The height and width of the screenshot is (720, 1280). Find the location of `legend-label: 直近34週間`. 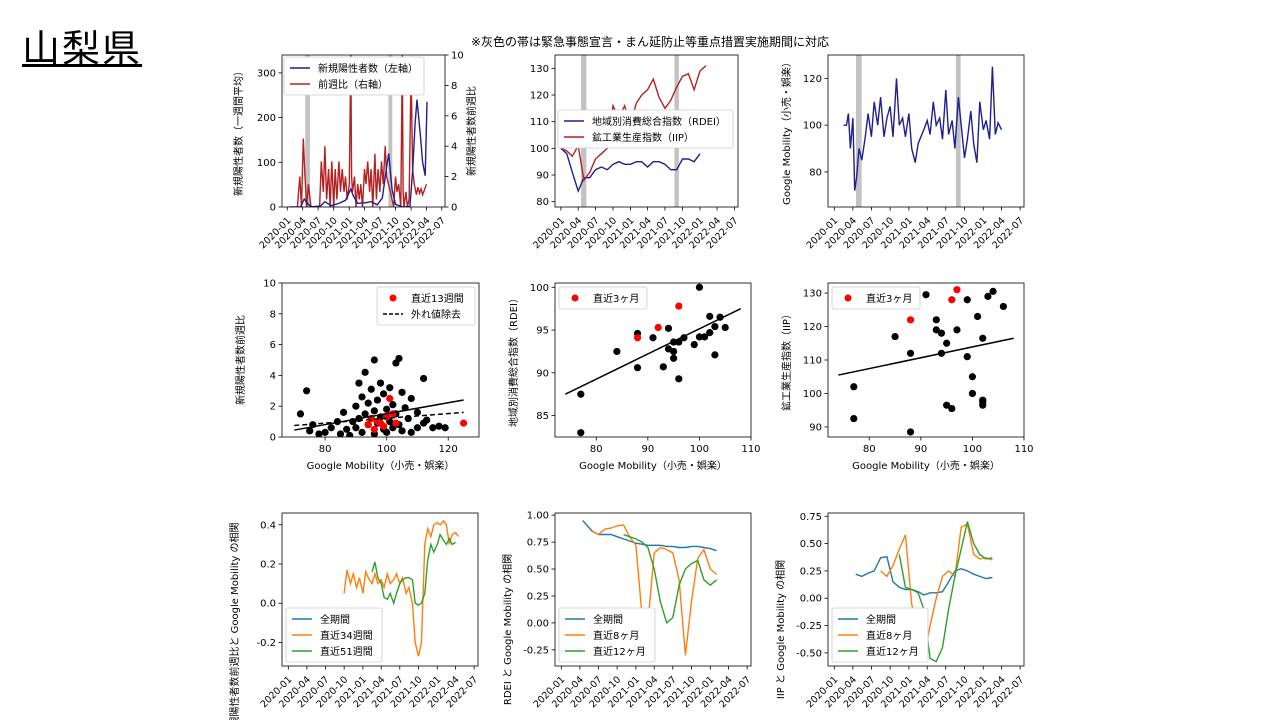

legend-label: 直近34週間 is located at coordinates (346, 635).